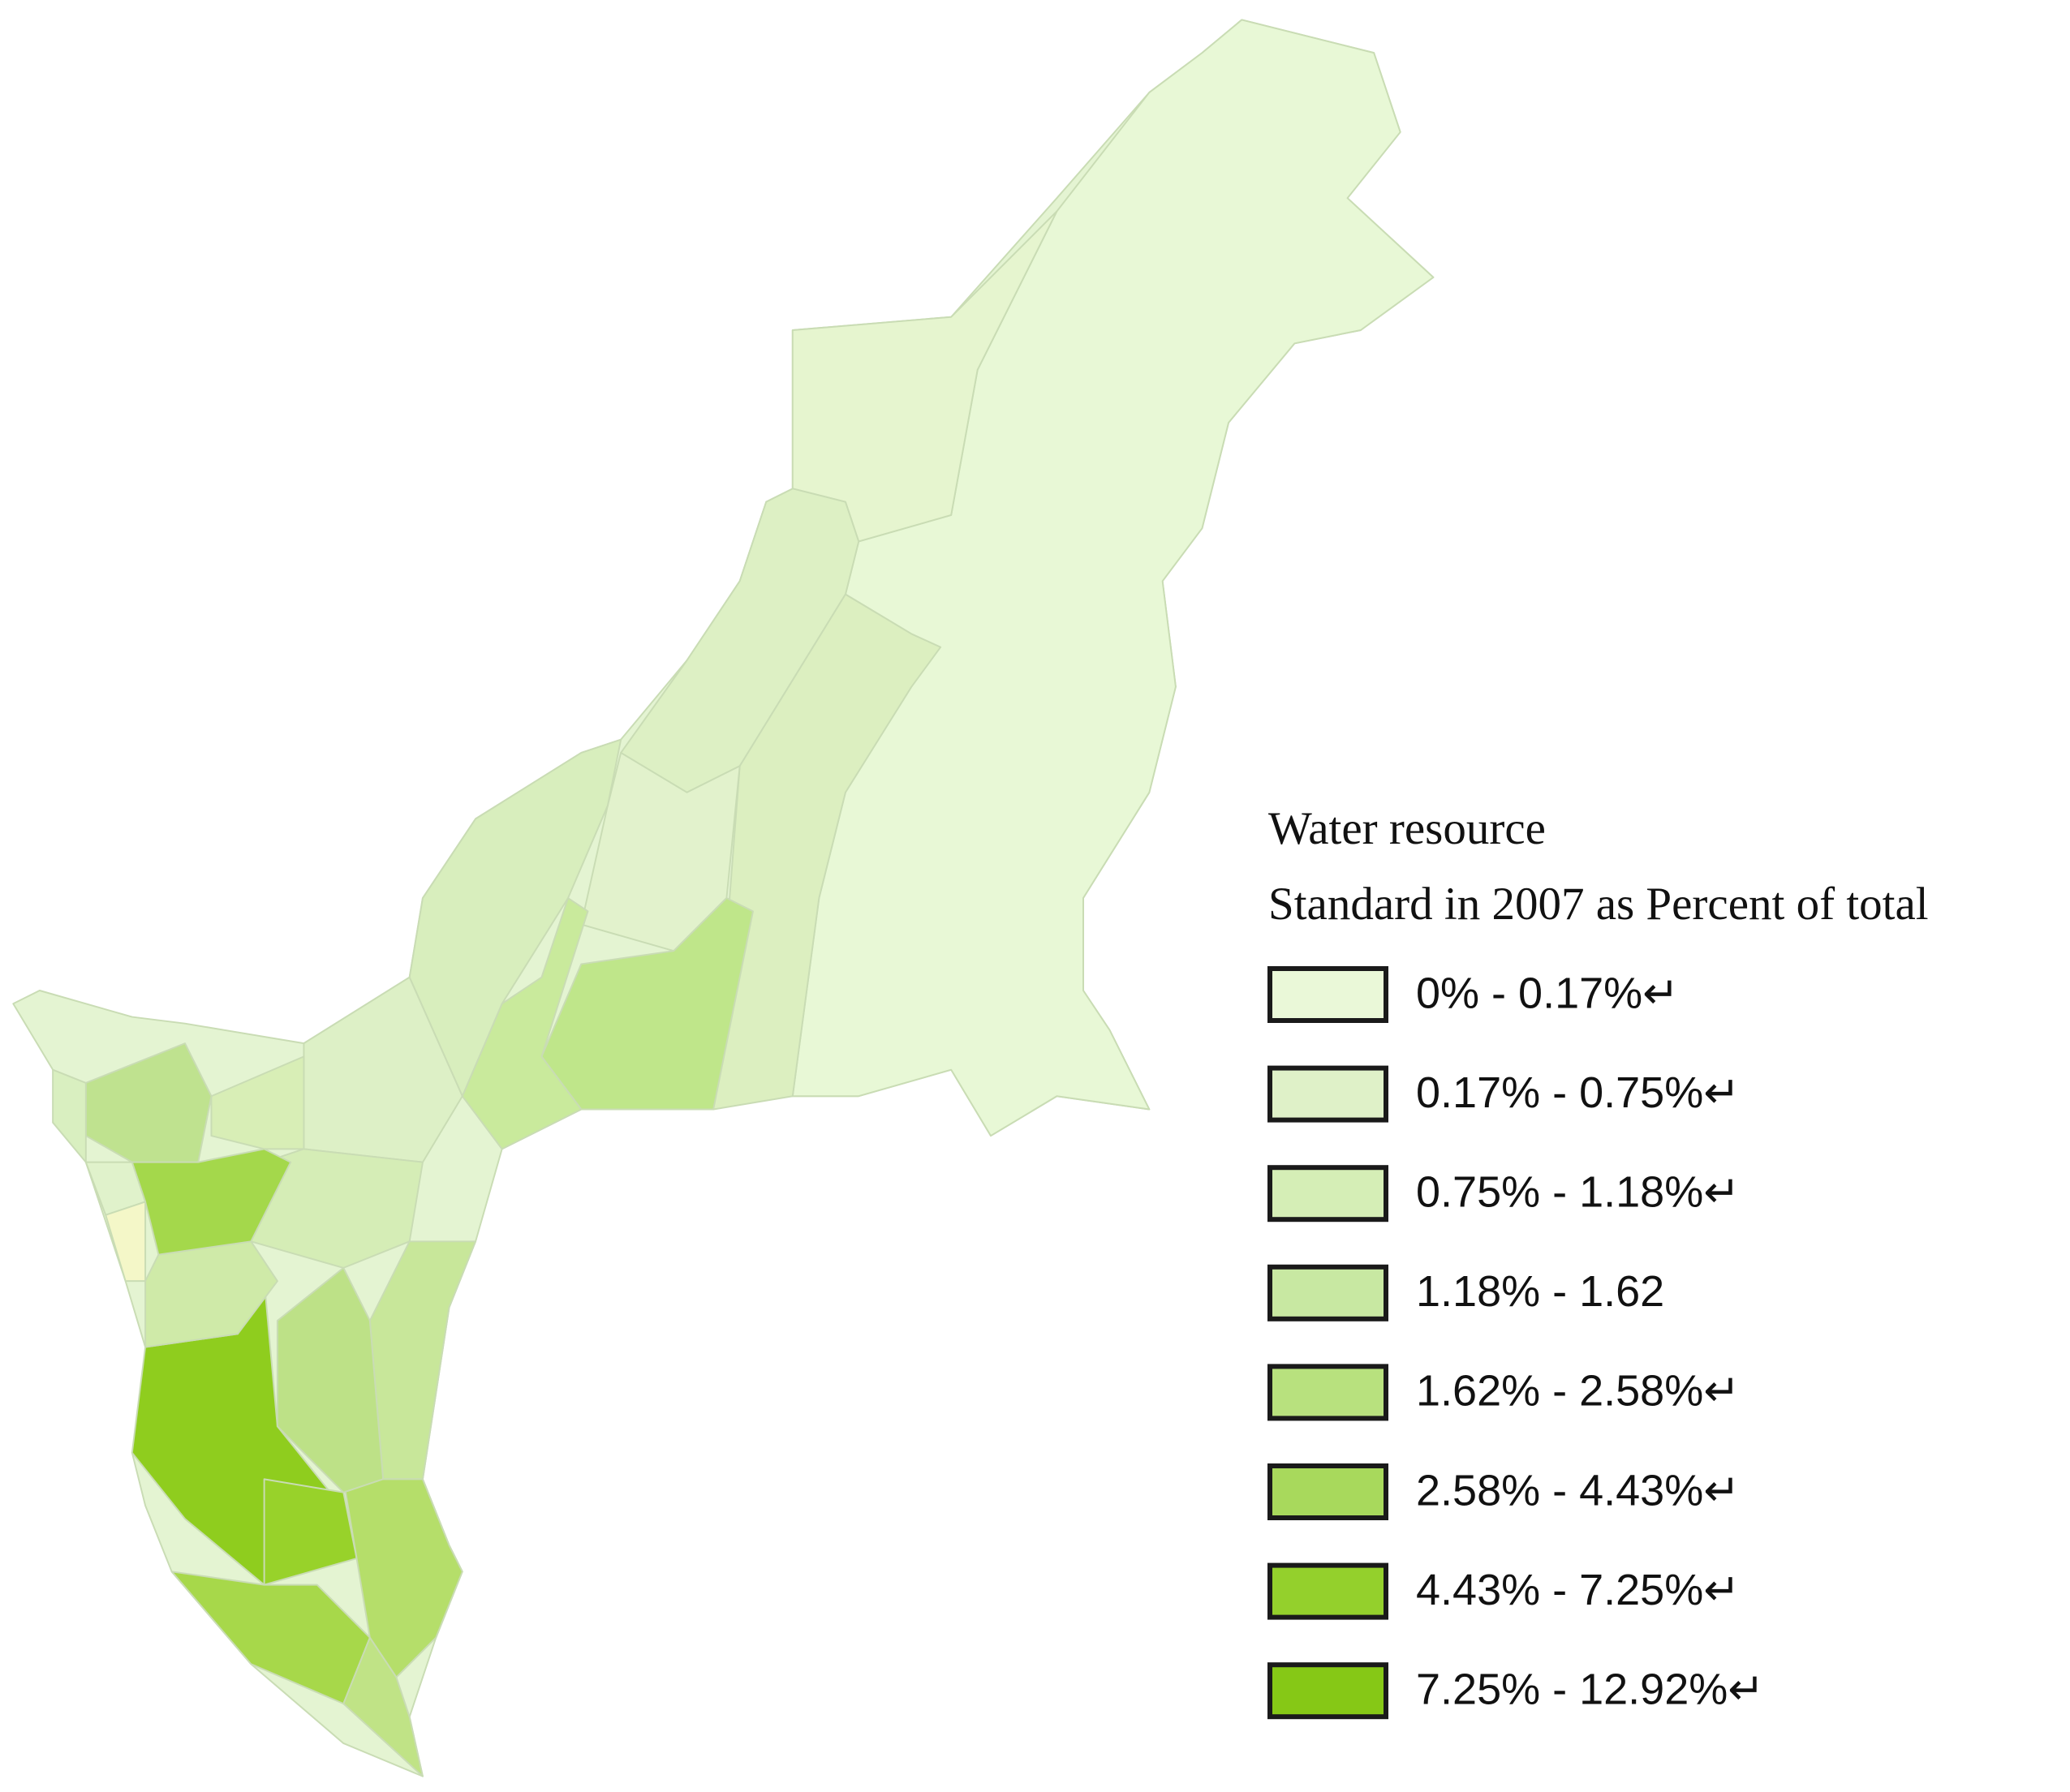 This screenshot has width=2070, height=1792. I want to click on legend-label: 4.43% - 7.25%↵, so click(1578, 1590).